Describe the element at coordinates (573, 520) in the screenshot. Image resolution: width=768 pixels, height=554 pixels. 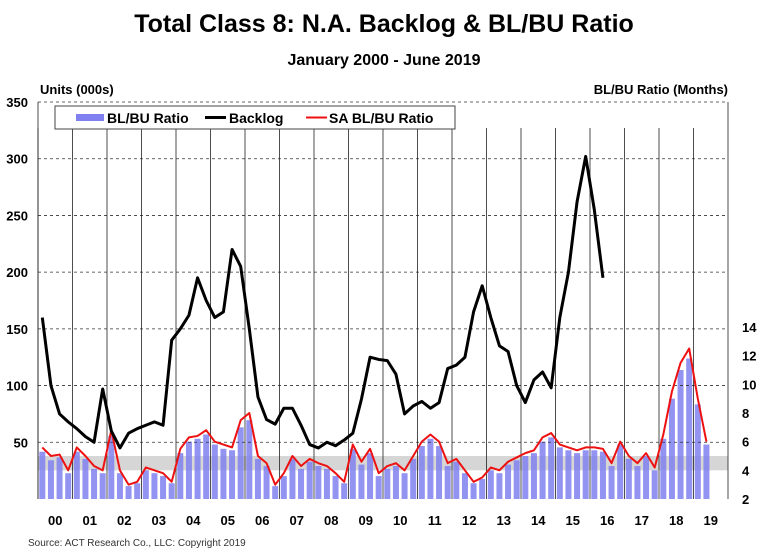
I see `x-tick-label: 15` at that location.